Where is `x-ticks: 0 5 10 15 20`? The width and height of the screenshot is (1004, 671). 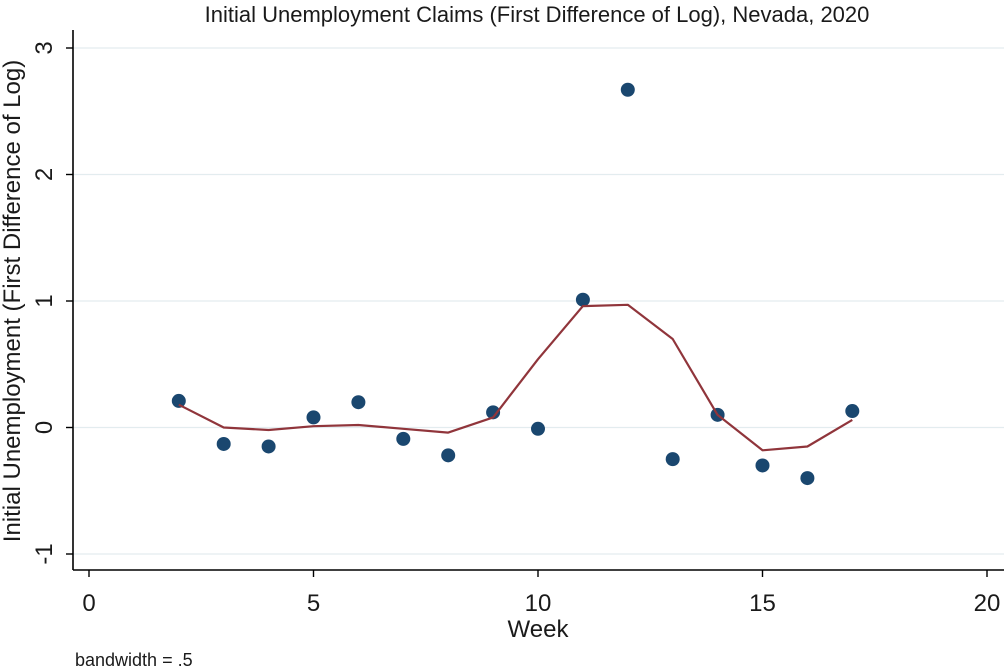
x-ticks: 0 5 10 15 20 is located at coordinates (541, 593).